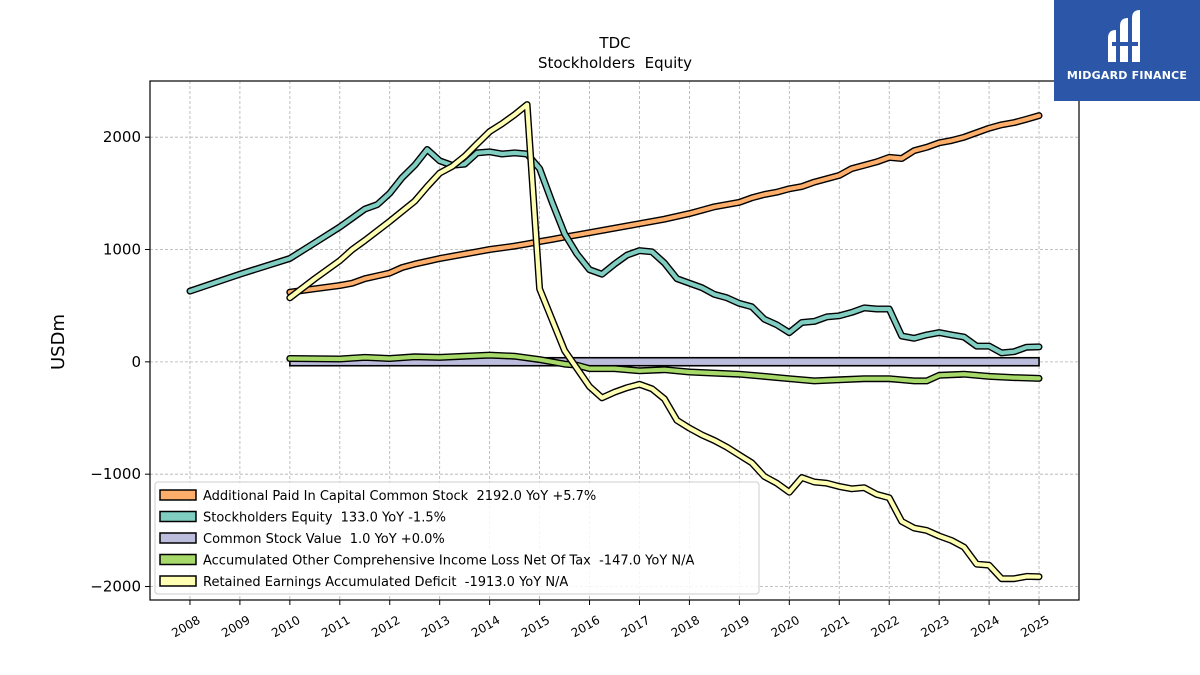 The width and height of the screenshot is (1200, 675). What do you see at coordinates (485, 626) in the screenshot?
I see `x-tick-label: 2014` at bounding box center [485, 626].